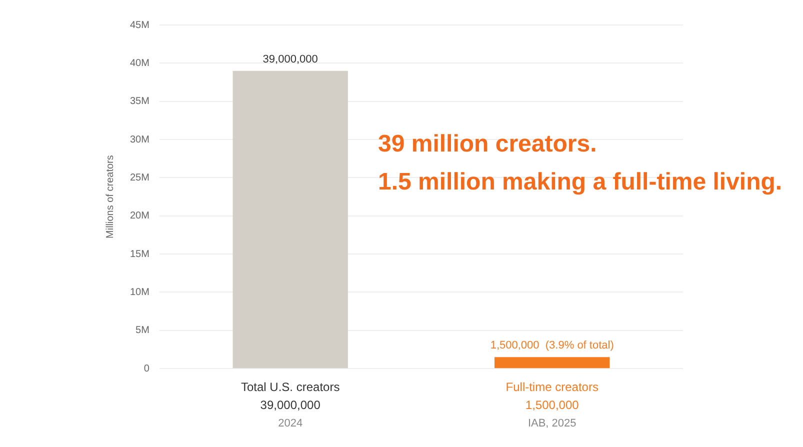  I want to click on data-label: 39,000,000, so click(290, 59).